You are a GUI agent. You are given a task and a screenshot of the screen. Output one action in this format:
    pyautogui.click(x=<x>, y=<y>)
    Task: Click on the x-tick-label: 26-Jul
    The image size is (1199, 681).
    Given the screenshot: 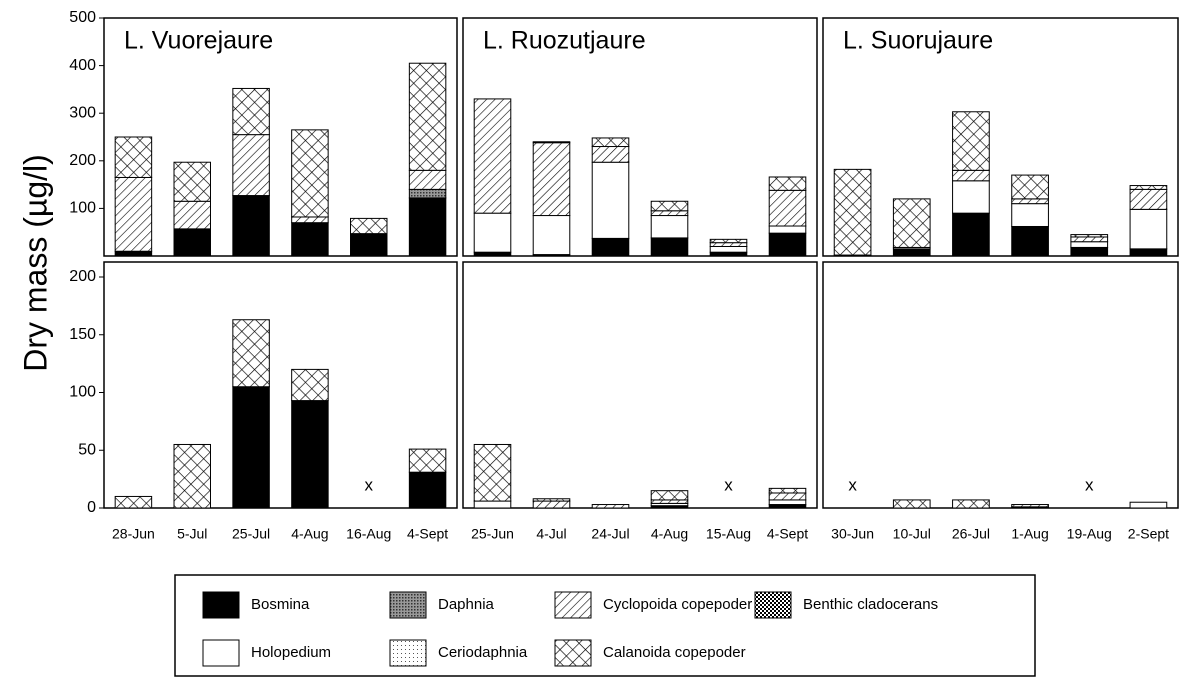 What is the action you would take?
    pyautogui.click(x=971, y=534)
    